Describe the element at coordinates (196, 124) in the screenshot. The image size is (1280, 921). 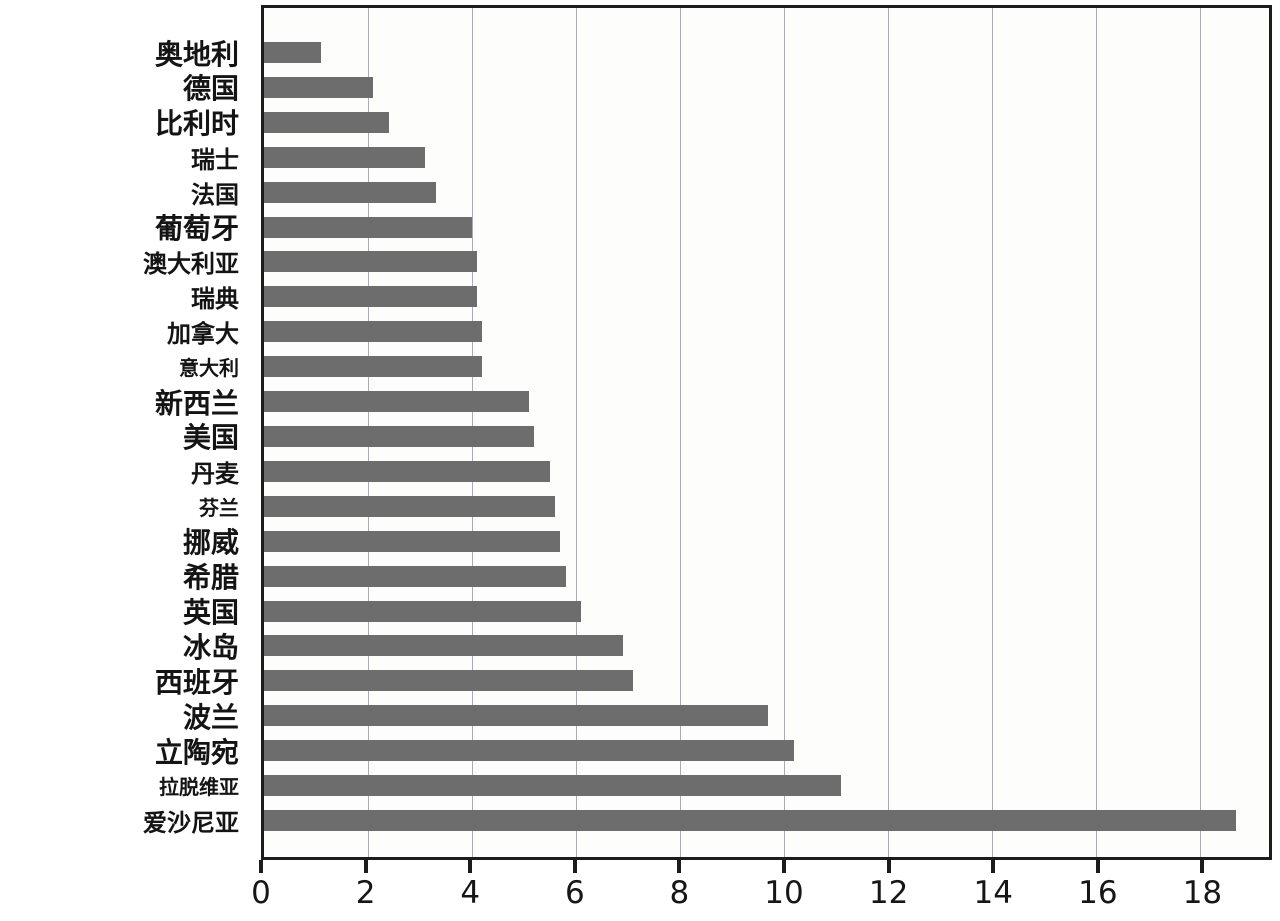
I see `category-label: 比利时` at that location.